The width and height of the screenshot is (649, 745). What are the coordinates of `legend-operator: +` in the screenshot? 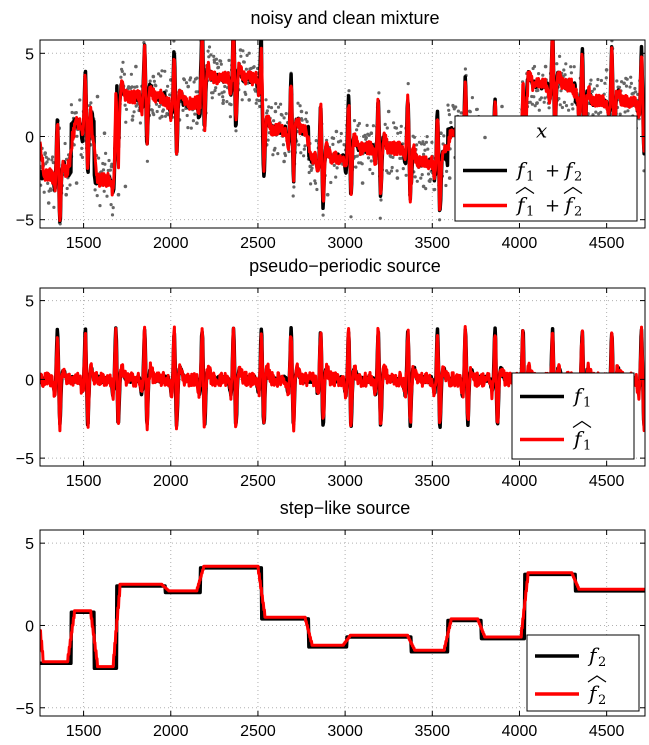 It's located at (552, 171).